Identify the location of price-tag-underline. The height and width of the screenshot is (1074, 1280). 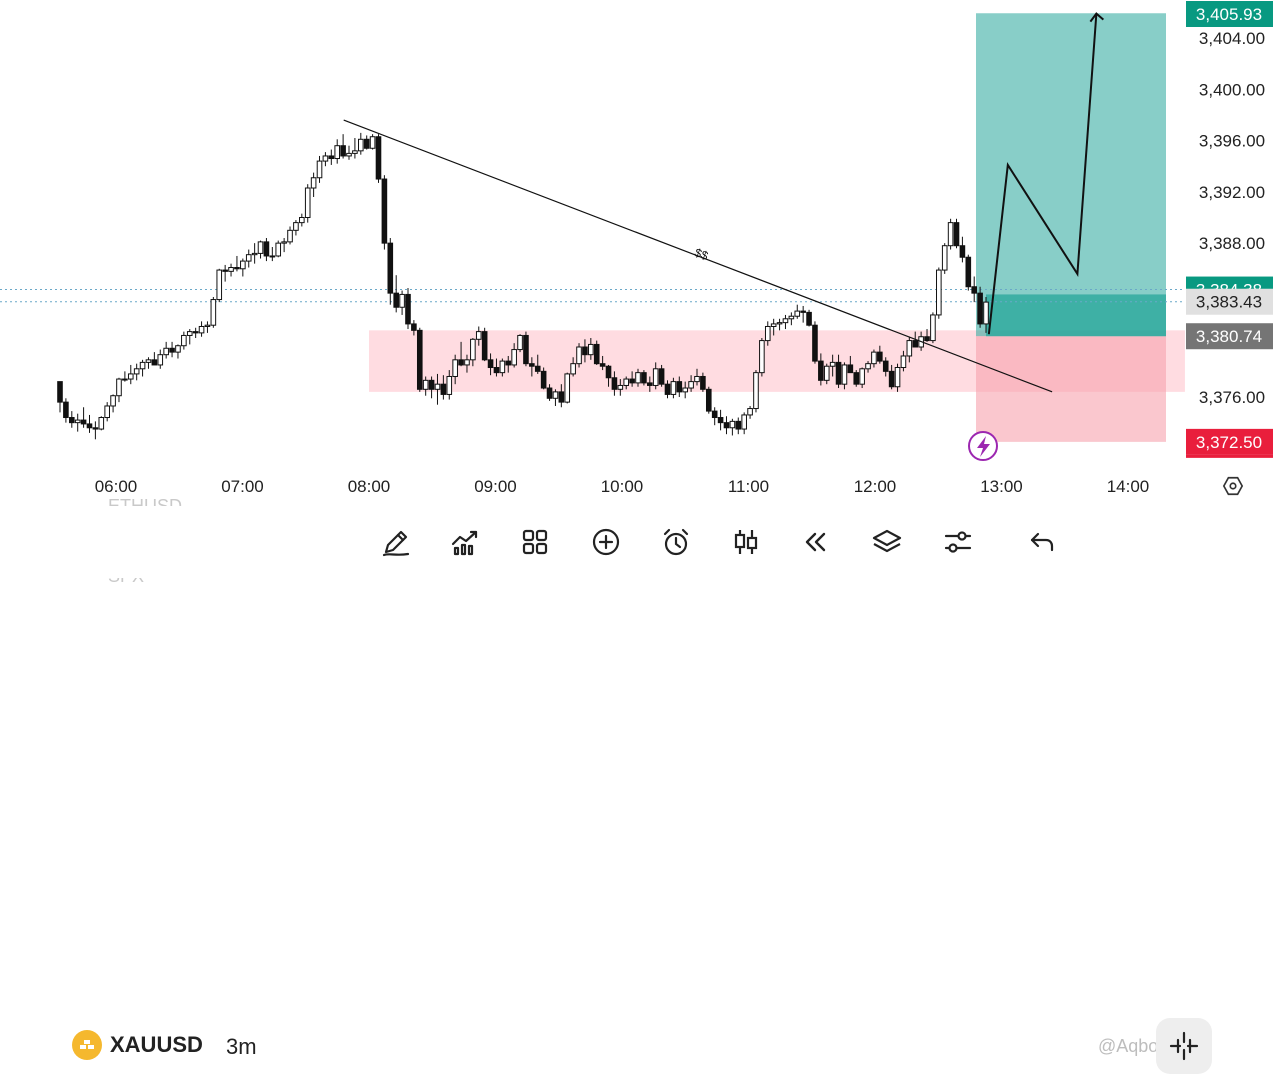
(1229, 456).